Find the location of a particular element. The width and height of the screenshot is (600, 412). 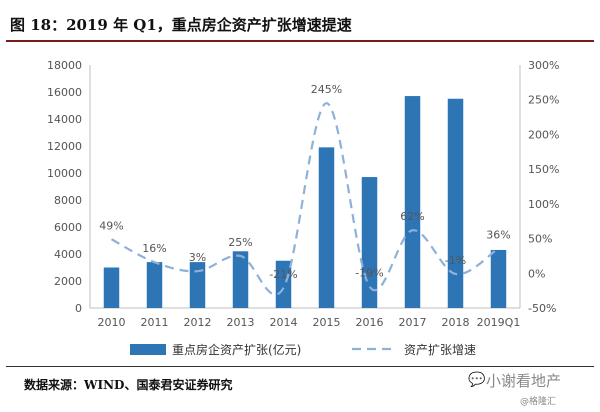

line-data-label: 62% is located at coordinates (412, 216).